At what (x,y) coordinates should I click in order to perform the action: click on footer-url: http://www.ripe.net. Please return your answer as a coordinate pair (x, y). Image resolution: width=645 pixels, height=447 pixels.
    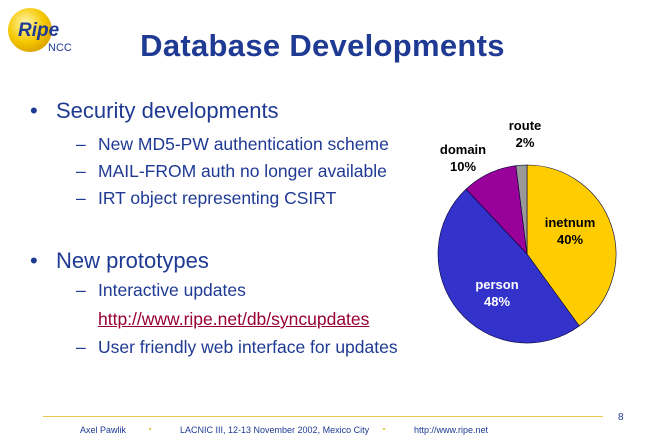
    Looking at the image, I should click on (451, 430).